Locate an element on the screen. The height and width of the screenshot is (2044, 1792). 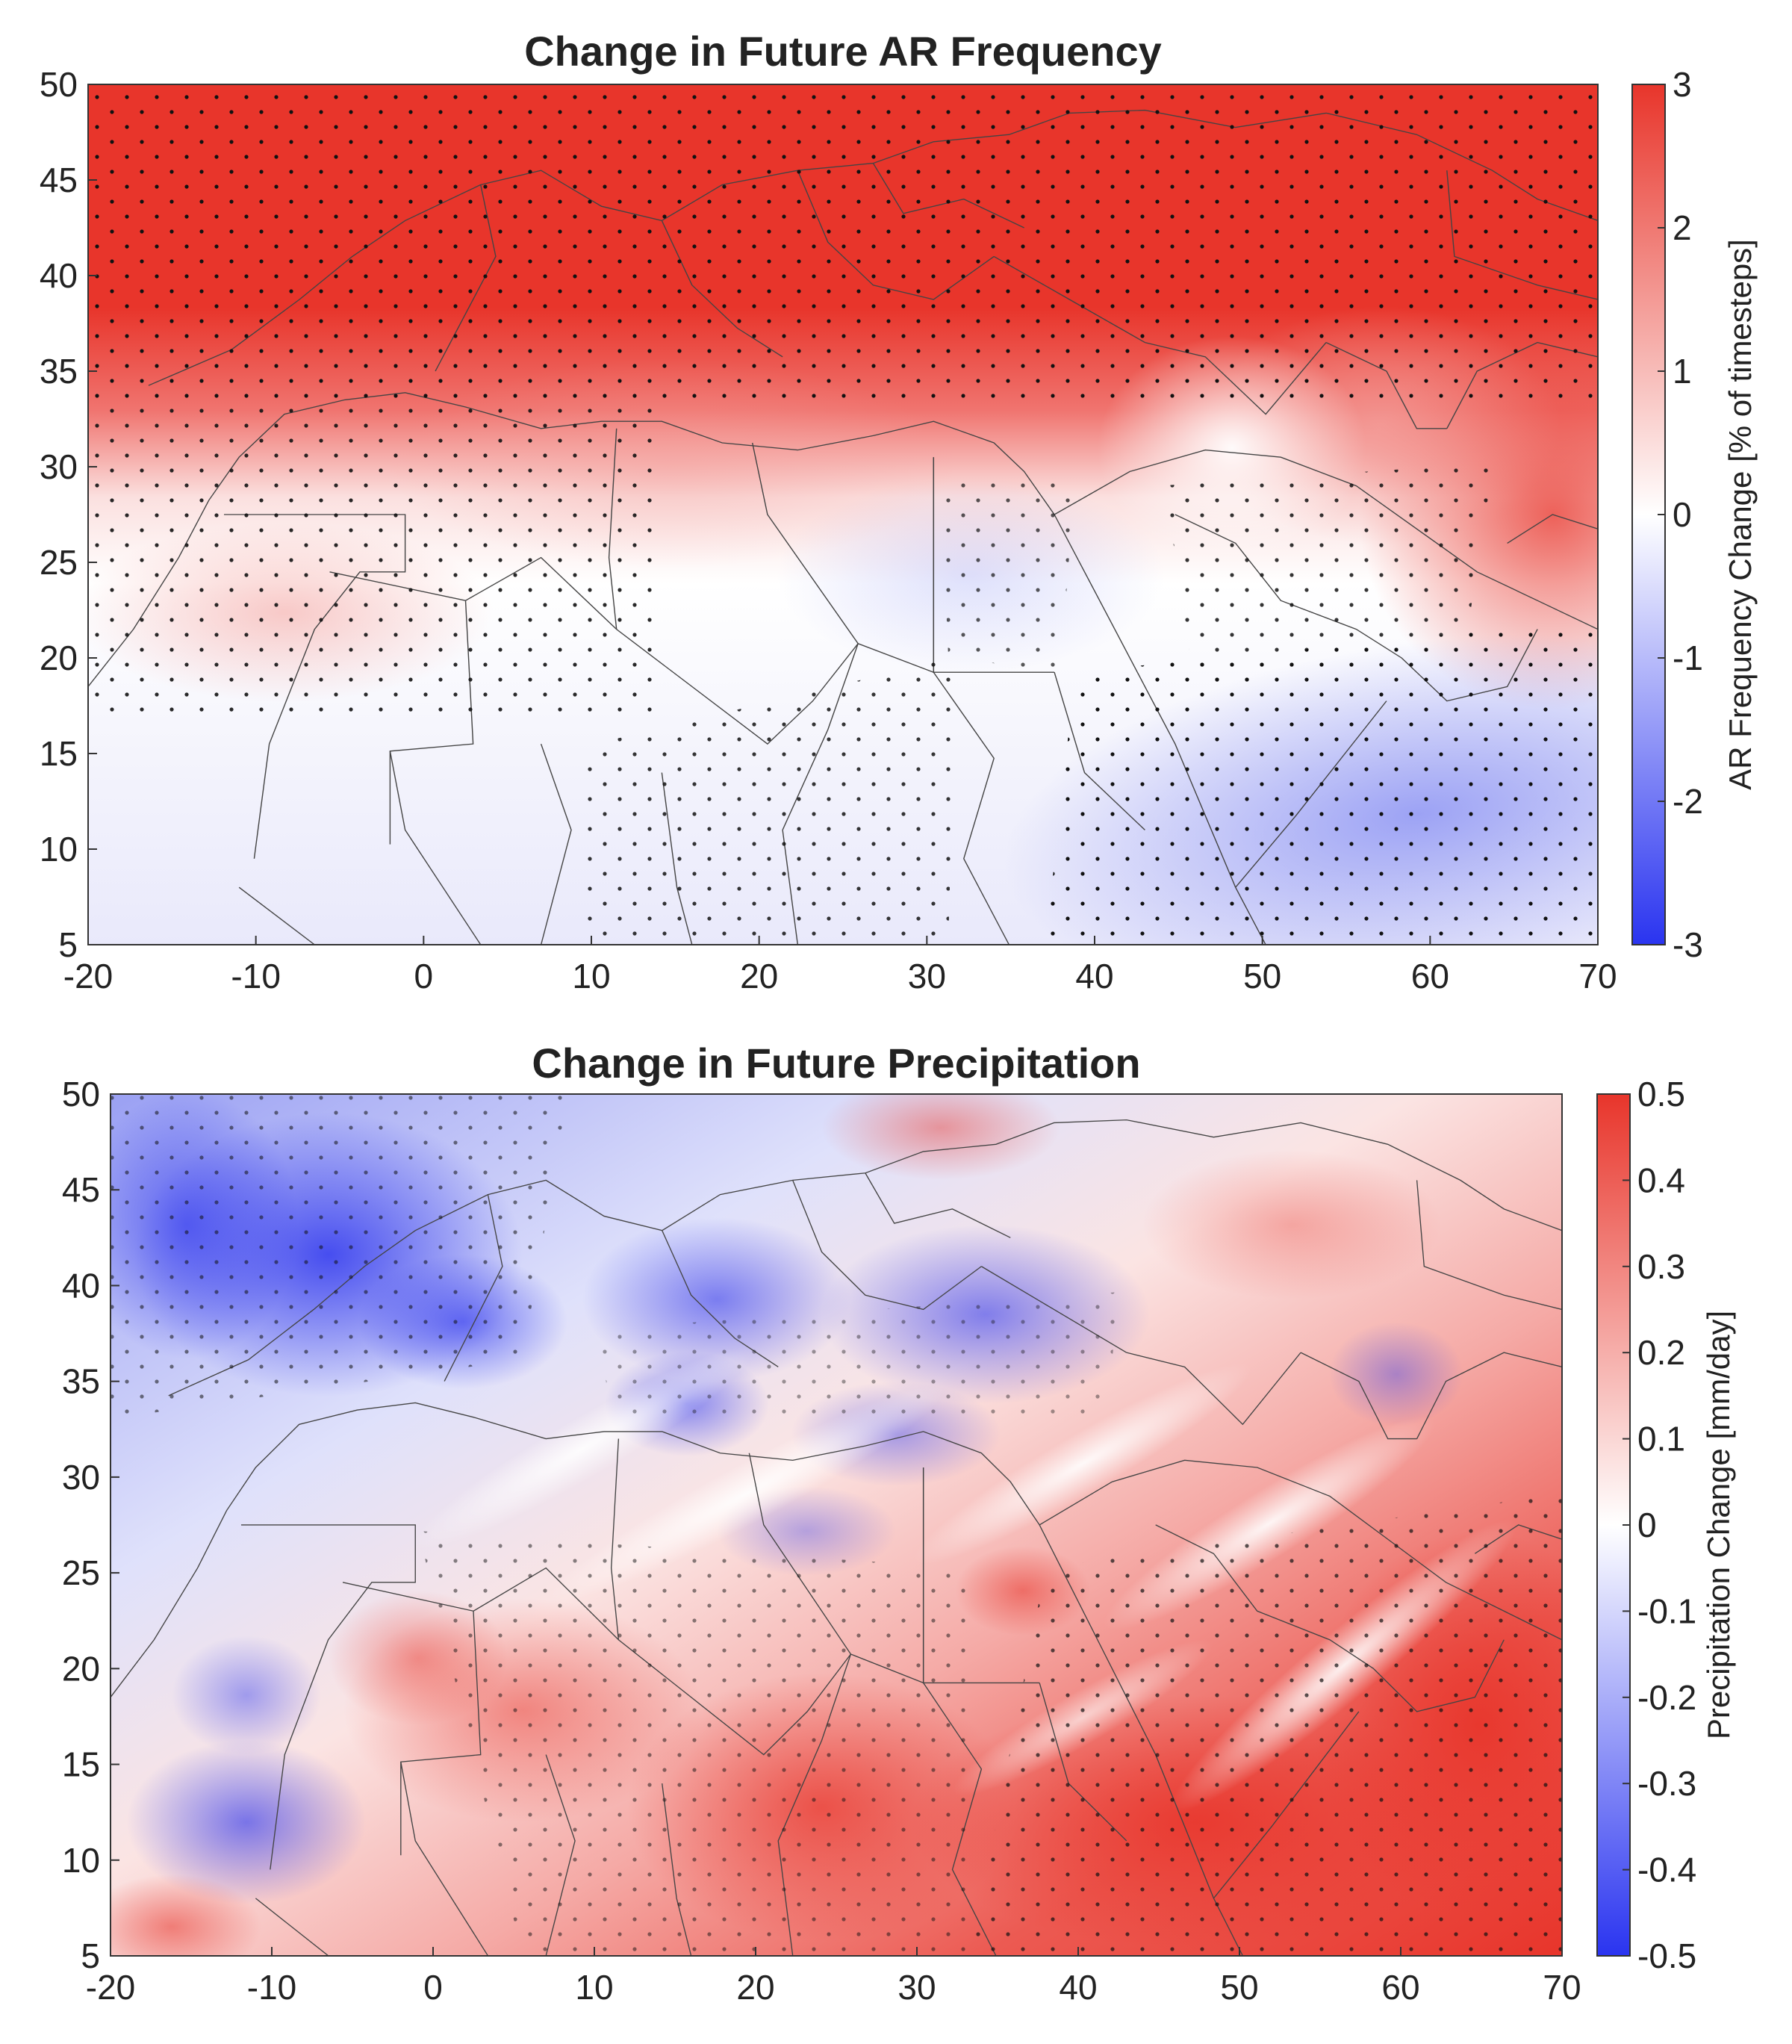
colorbar-label: AR Frequency Change [% of timesteps] is located at coordinates (1740, 514).